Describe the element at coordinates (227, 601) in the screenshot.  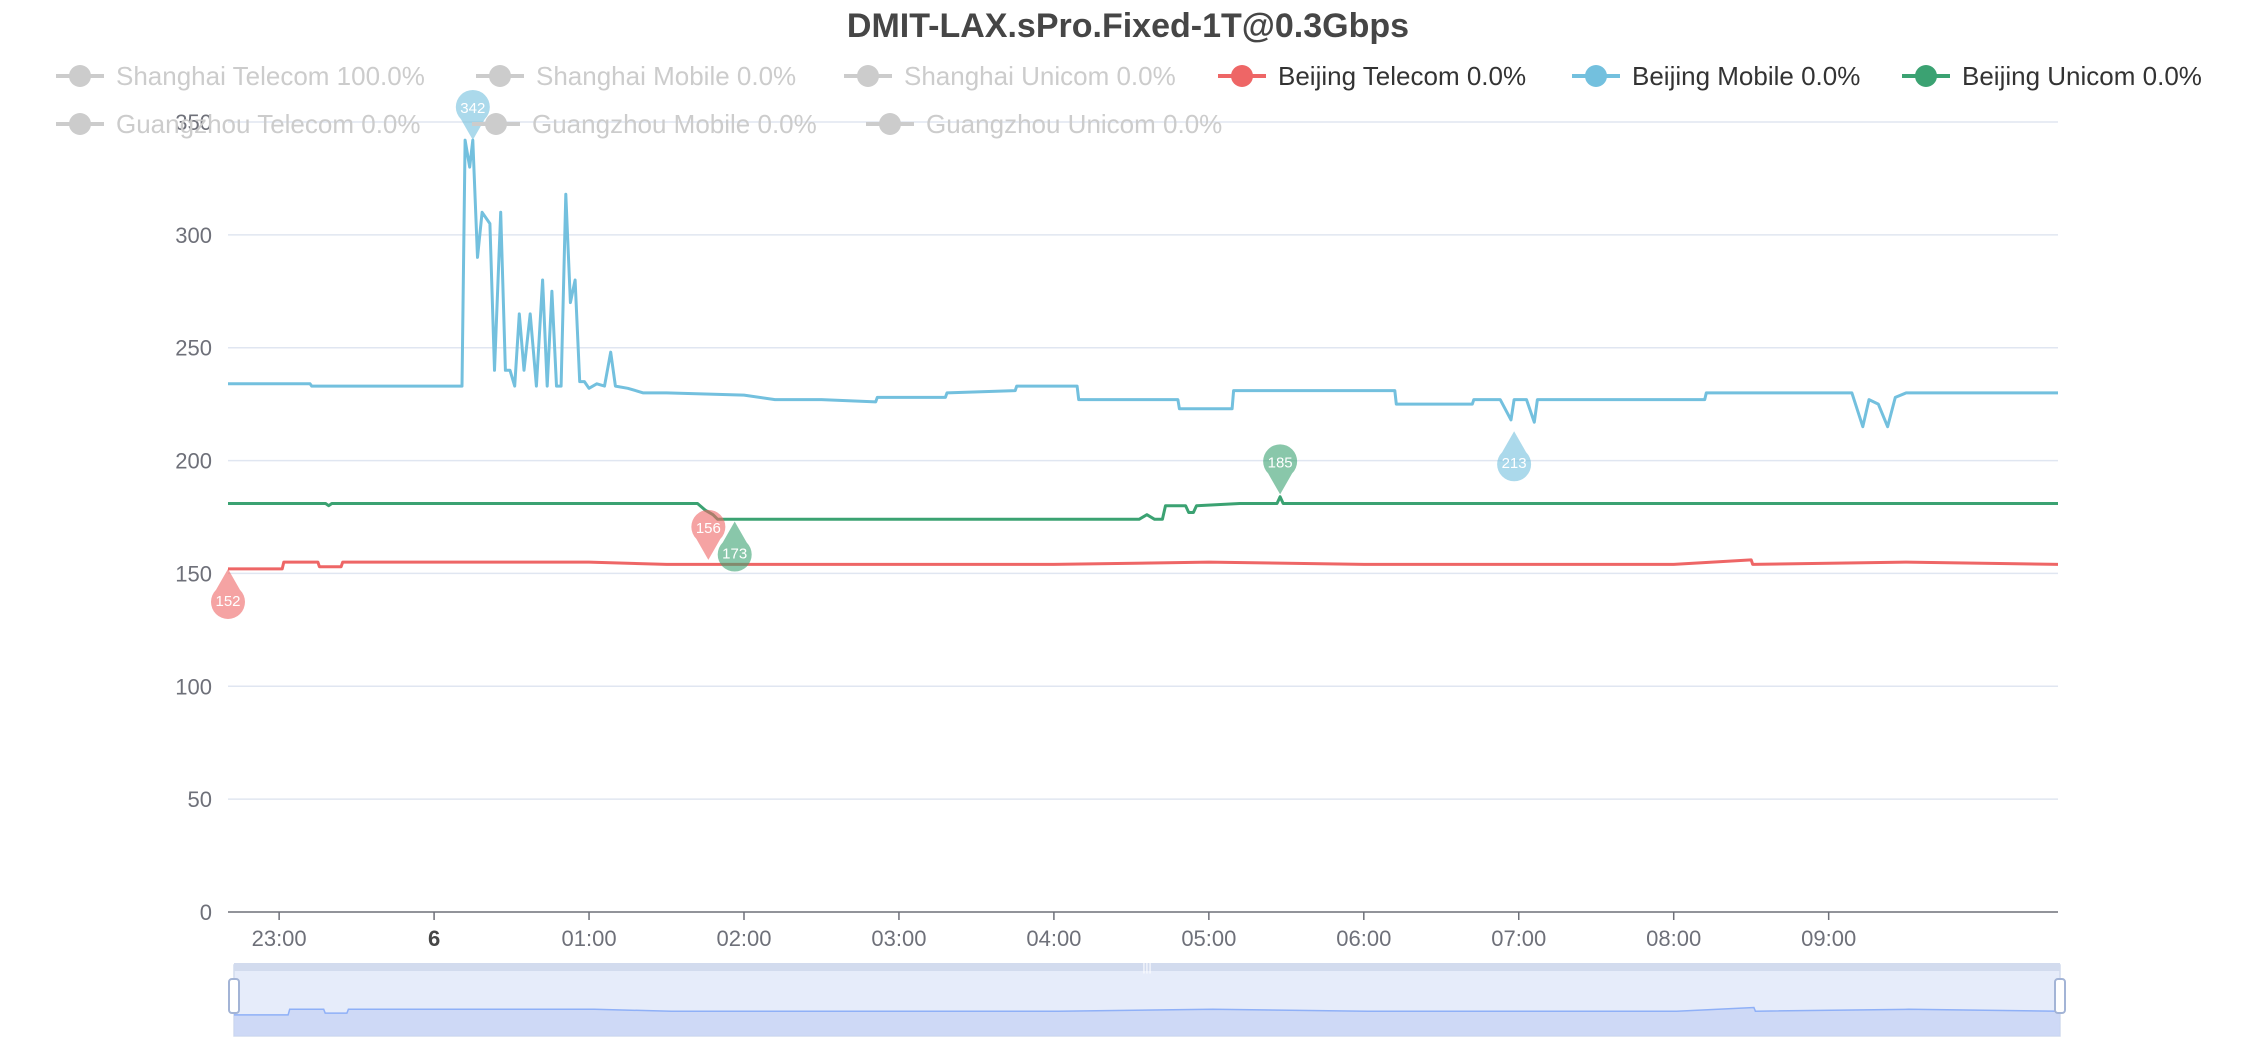
I see `markpoint-label: 152` at that location.